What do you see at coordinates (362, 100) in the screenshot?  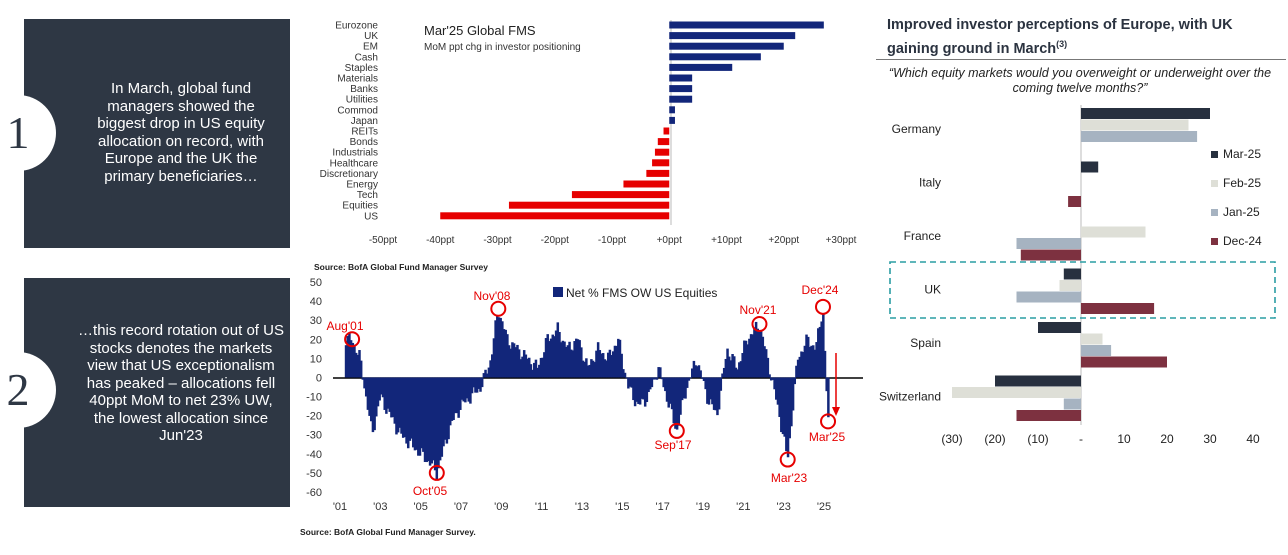 I see `fms-category-label: Utilities` at bounding box center [362, 100].